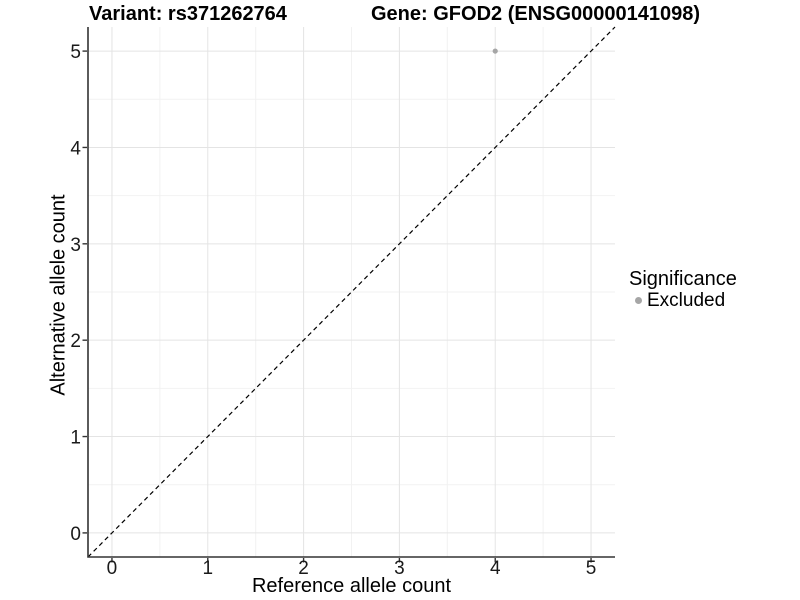 The image size is (800, 600). Describe the element at coordinates (75, 245) in the screenshot. I see `y-tick-label: 3` at that location.